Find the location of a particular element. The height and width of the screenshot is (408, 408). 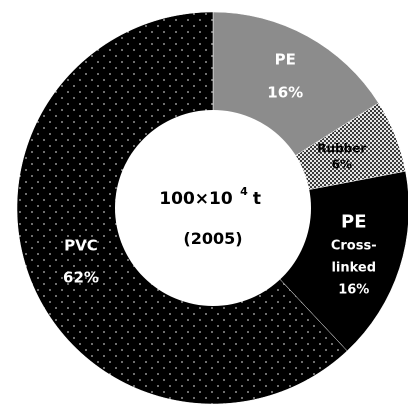

slice-label-rubber-0: Rubber is located at coordinates (341, 149).